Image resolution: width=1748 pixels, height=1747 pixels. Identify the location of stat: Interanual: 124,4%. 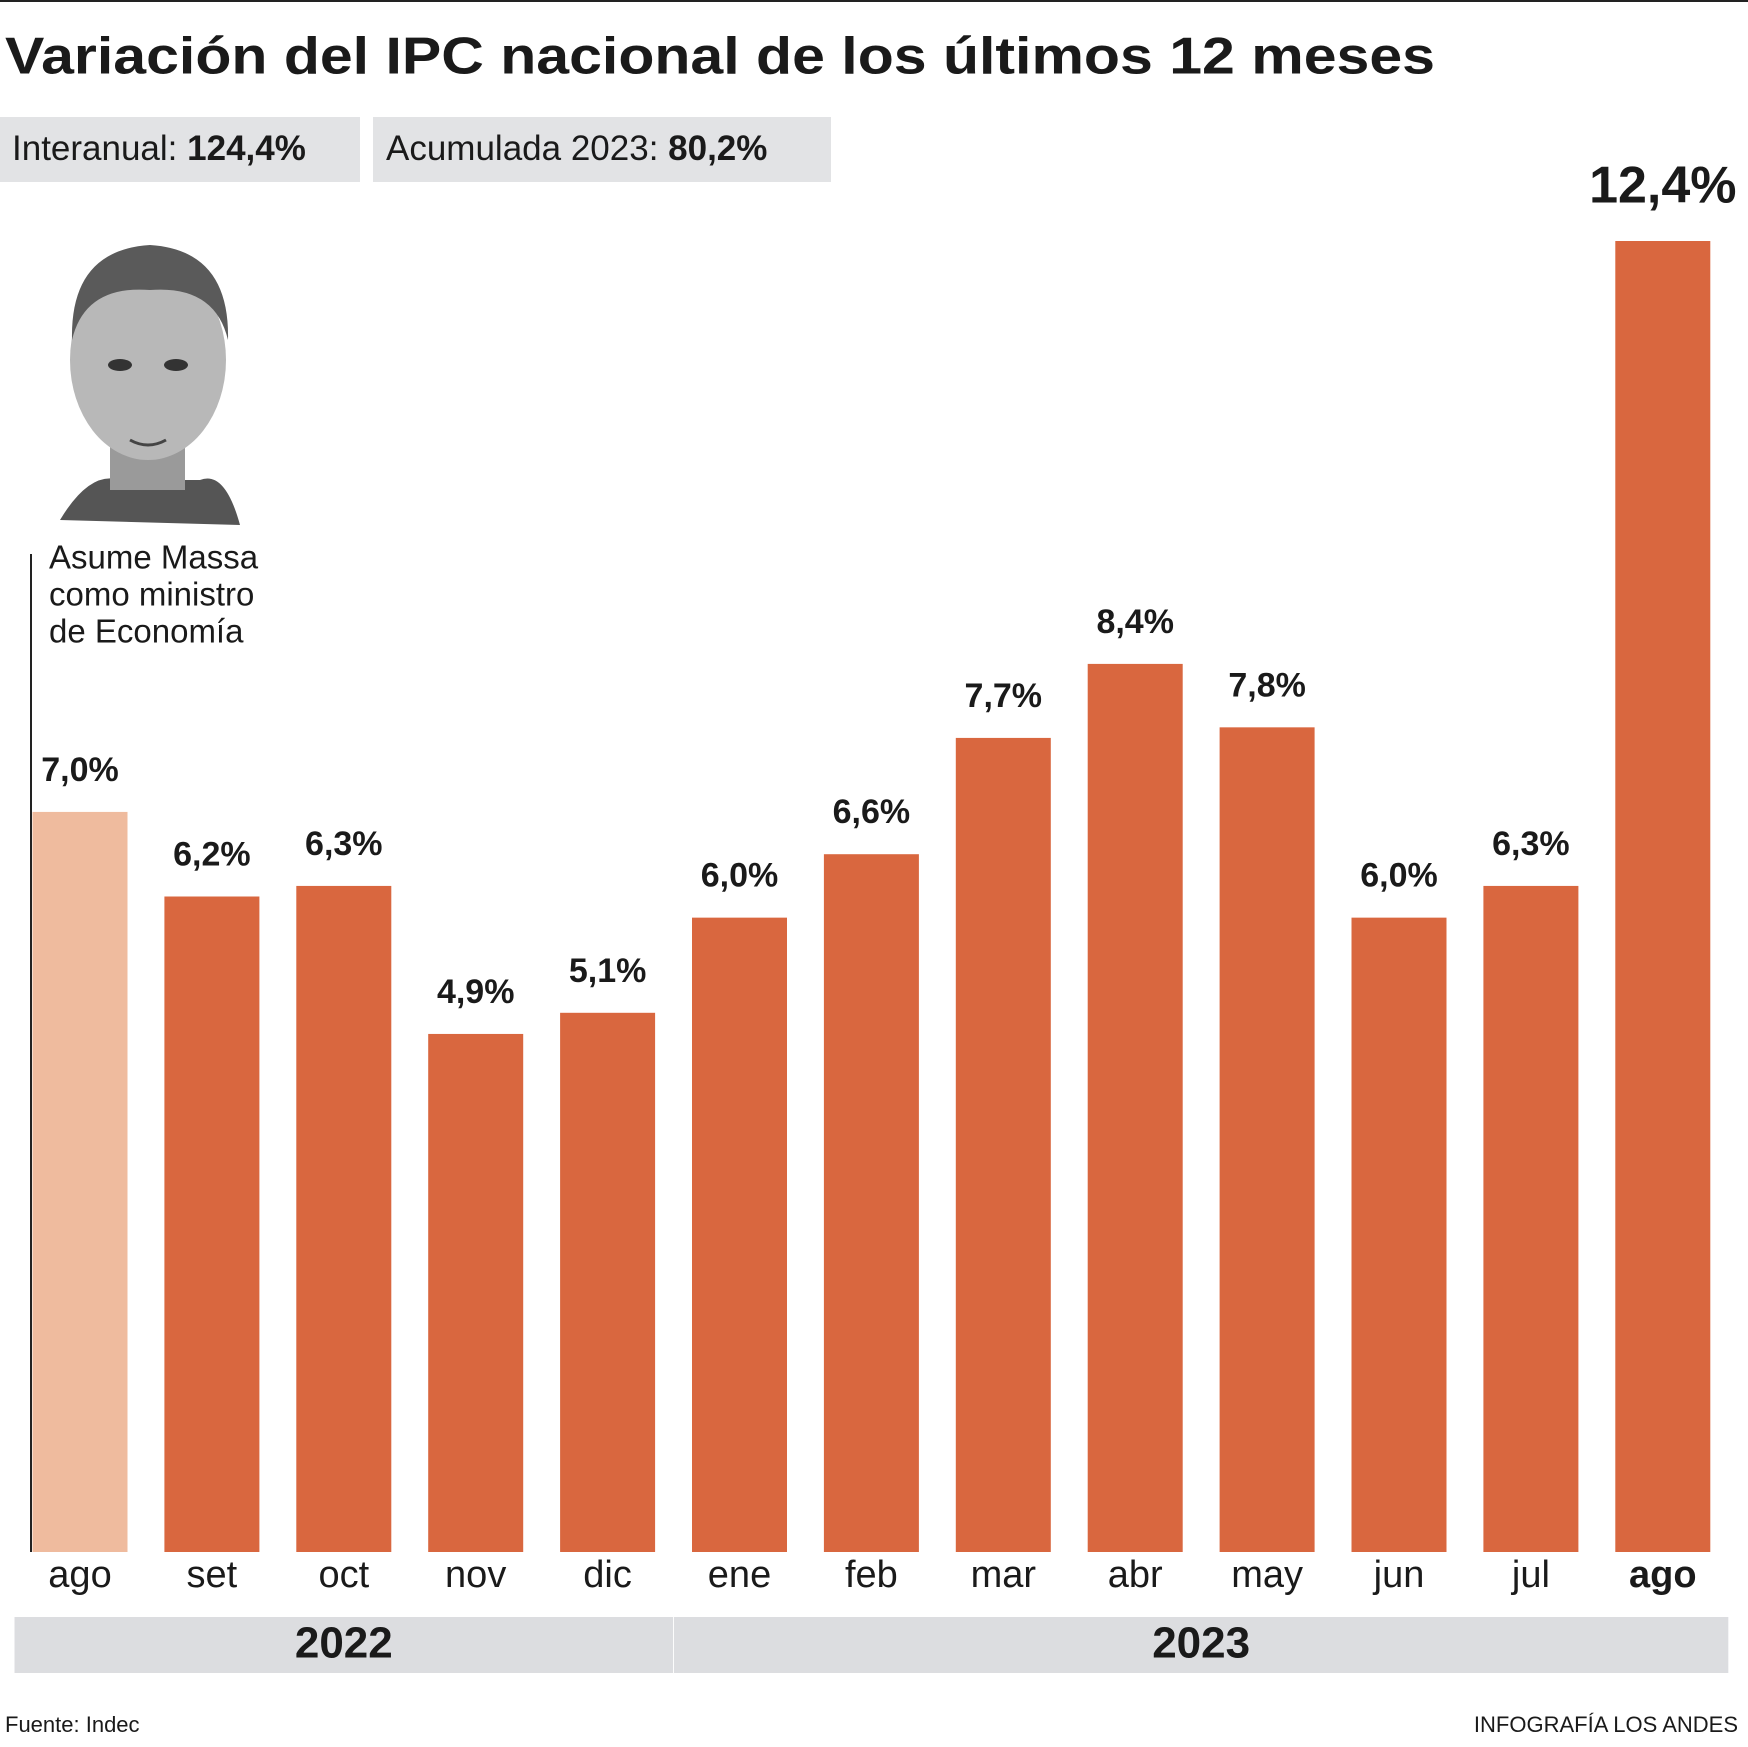
(159, 148).